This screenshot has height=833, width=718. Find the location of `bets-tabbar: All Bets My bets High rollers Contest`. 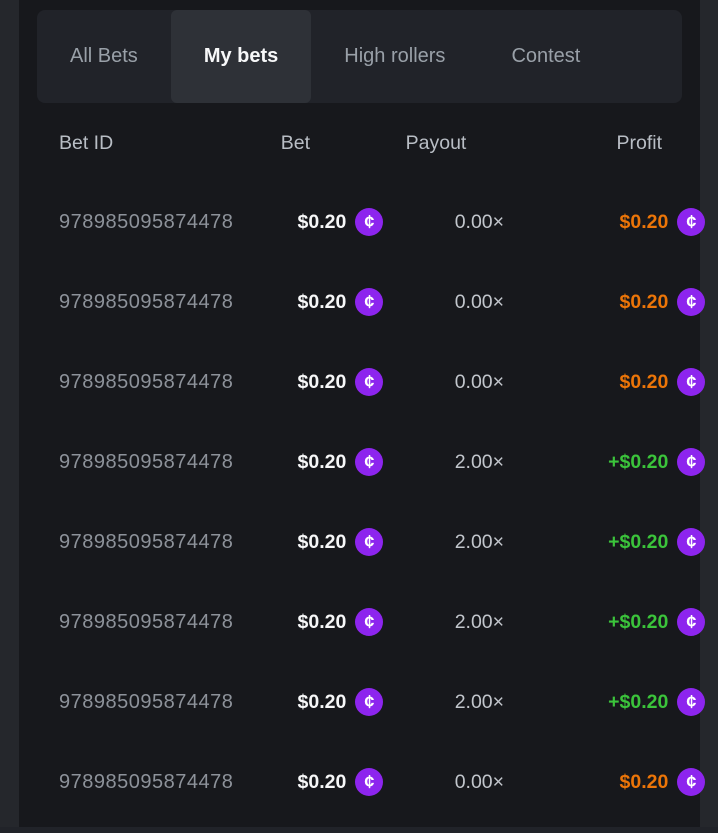

bets-tabbar: All Bets My bets High rollers Contest is located at coordinates (359, 56).